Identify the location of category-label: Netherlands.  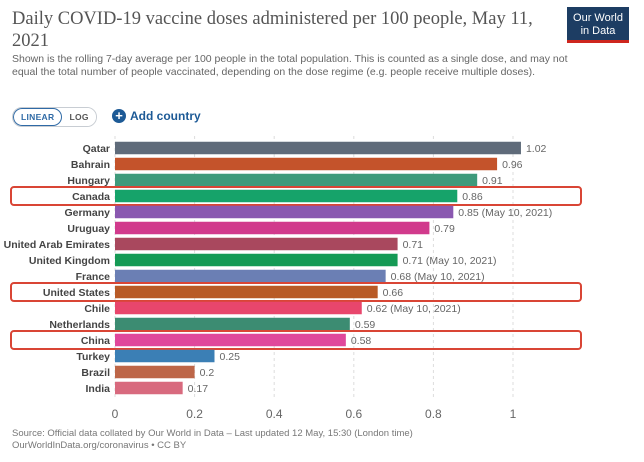
(79, 325).